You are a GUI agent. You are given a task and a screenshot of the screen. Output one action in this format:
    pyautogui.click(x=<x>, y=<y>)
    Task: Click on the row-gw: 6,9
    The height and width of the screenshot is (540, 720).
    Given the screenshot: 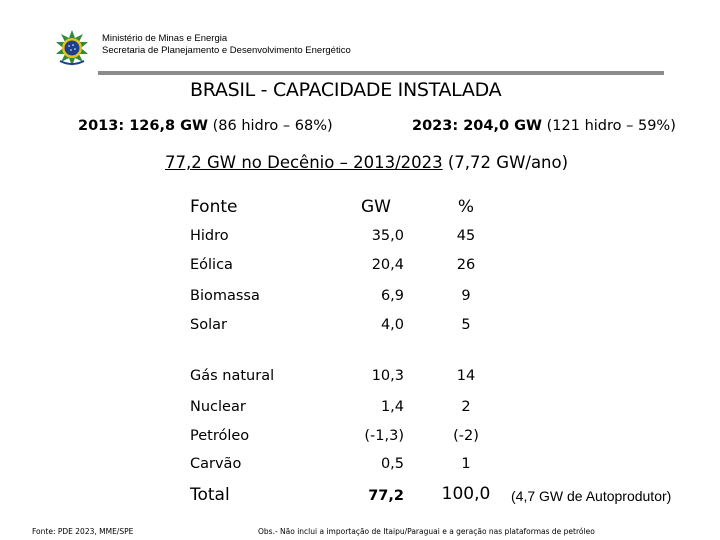 What is the action you would take?
    pyautogui.click(x=392, y=296)
    